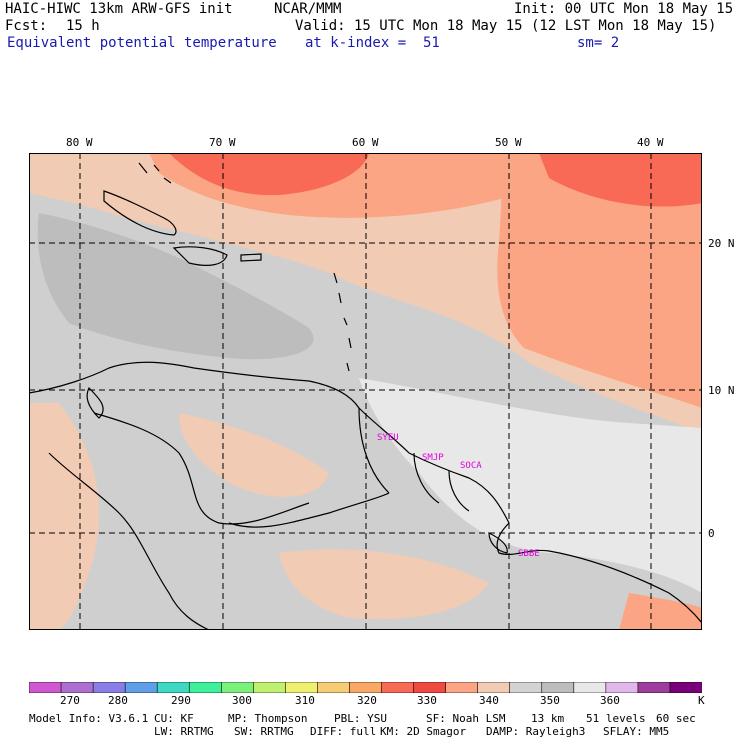 The height and width of the screenshot is (740, 740). I want to click on colorbar-label-330: 330, so click(427, 700).